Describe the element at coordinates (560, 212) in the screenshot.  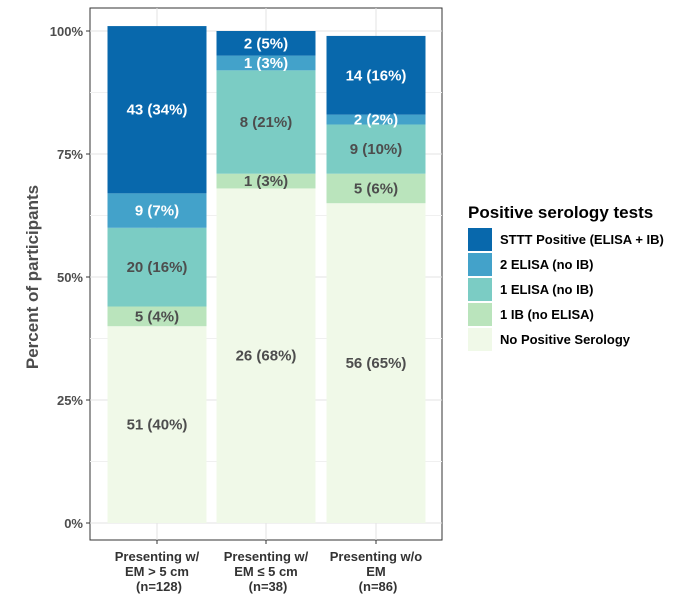
I see `legend-title: Positive serology tests` at that location.